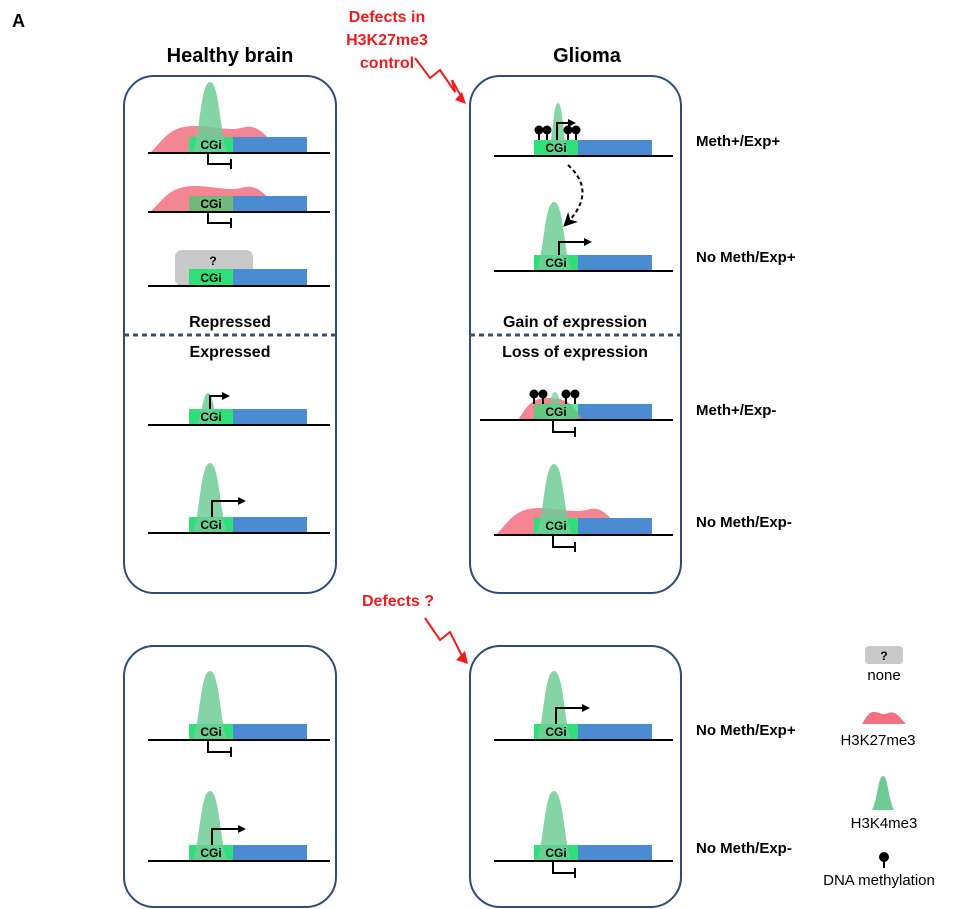  I want to click on legend-h3k27me3-label: H3K27me3, so click(877, 740).